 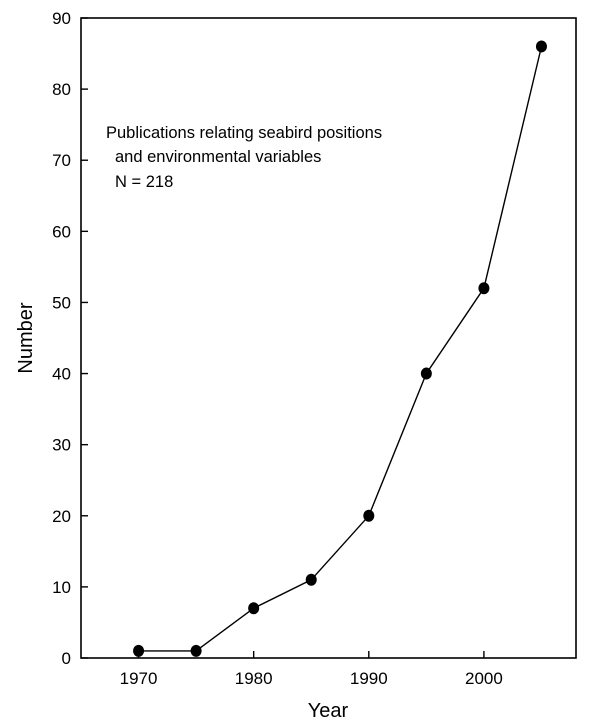 What do you see at coordinates (484, 678) in the screenshot?
I see `x-tick-label: 2000` at bounding box center [484, 678].